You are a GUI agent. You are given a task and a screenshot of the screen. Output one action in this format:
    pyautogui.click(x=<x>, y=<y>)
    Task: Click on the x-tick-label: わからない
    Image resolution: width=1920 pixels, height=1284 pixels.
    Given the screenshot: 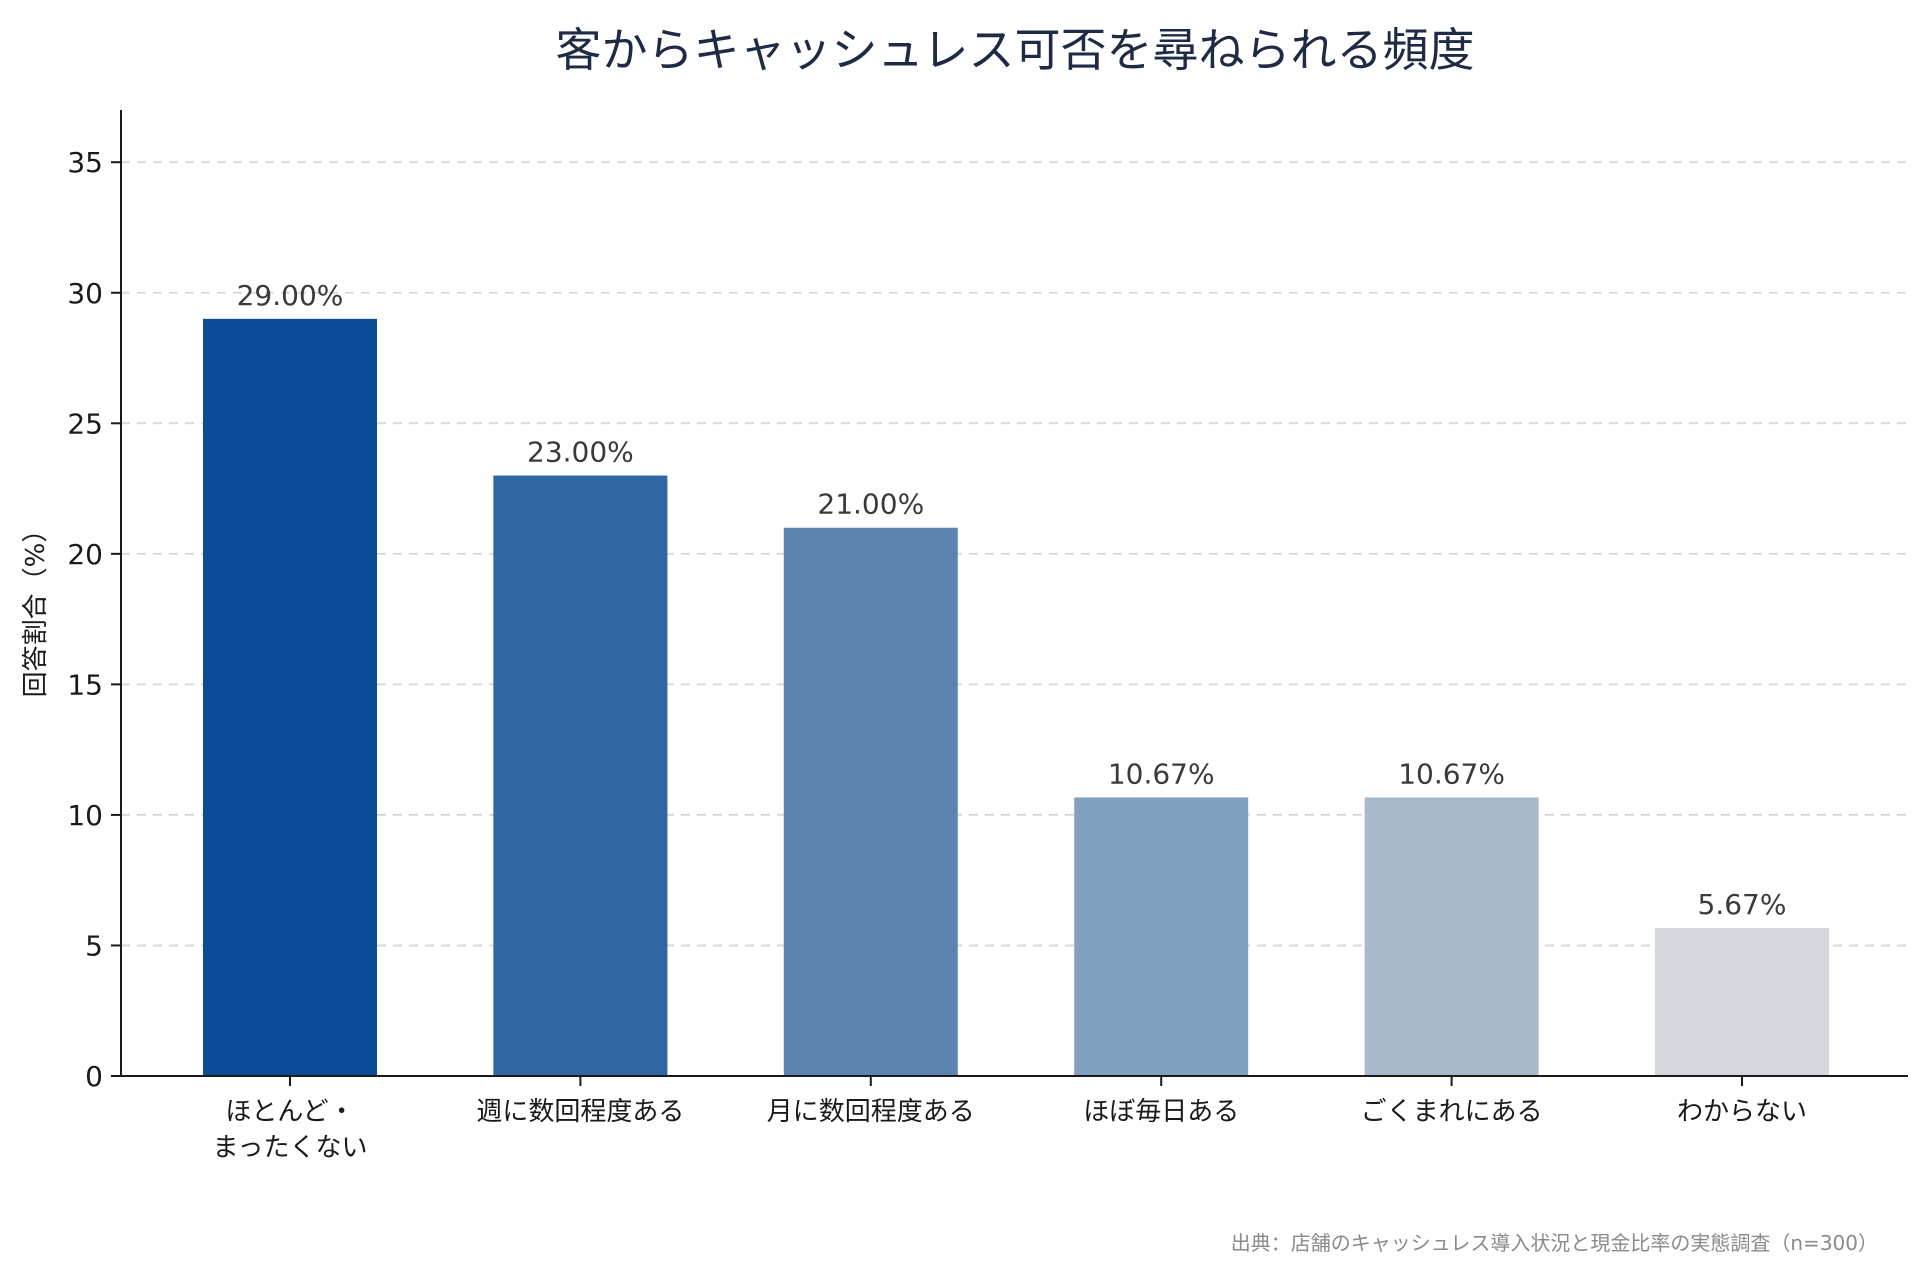 What is the action you would take?
    pyautogui.click(x=1742, y=1112)
    